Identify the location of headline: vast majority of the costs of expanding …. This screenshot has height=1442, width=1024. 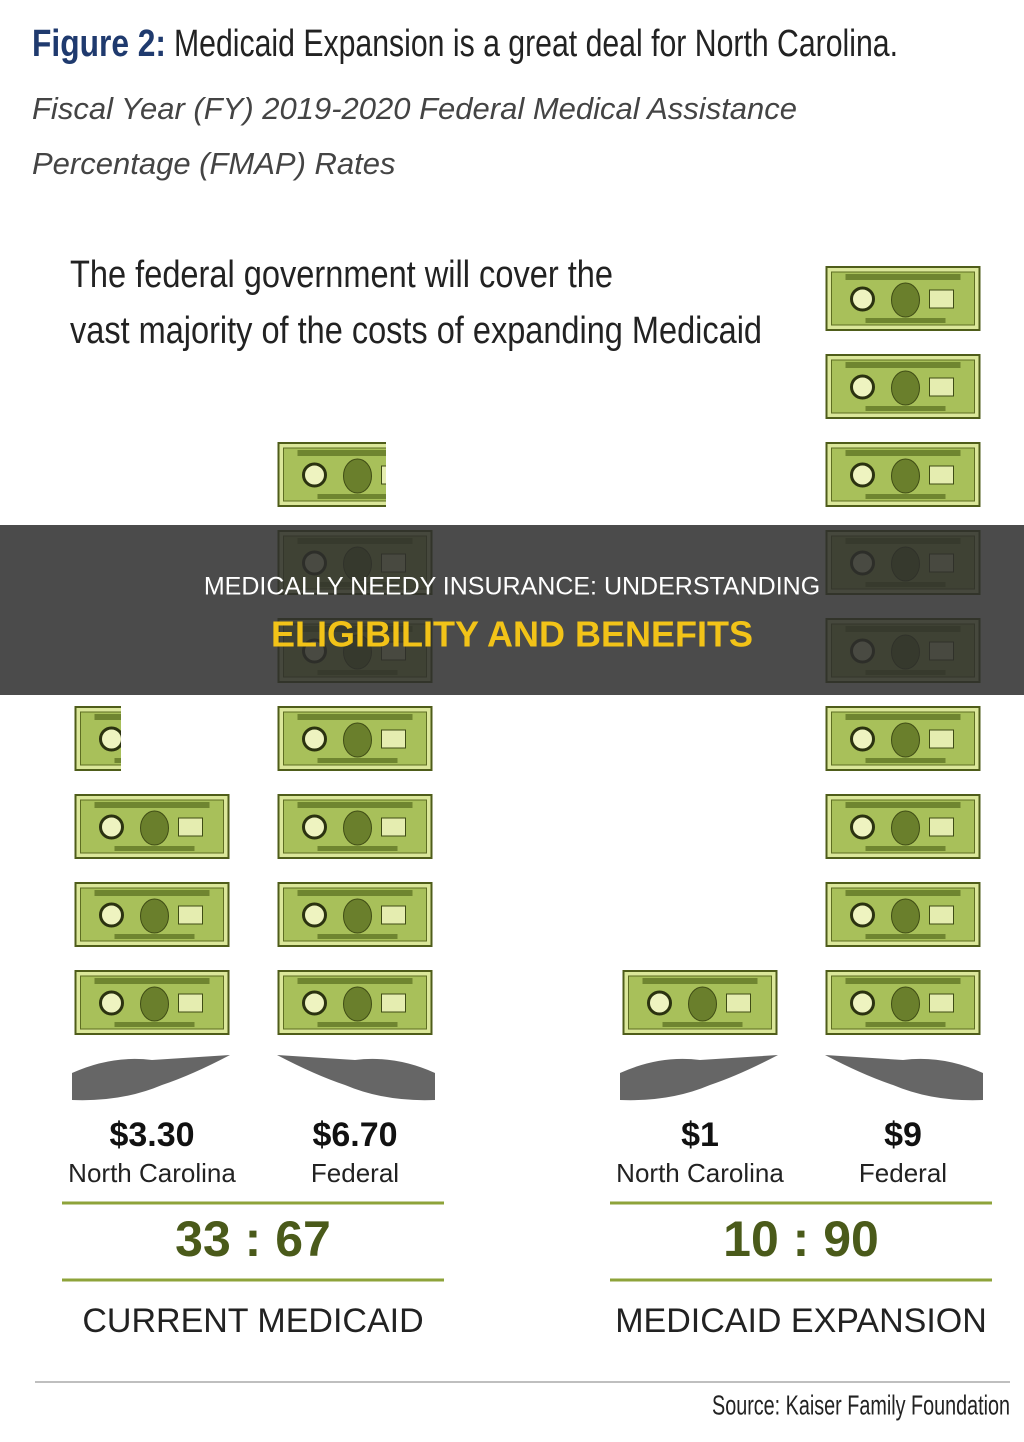
(416, 331).